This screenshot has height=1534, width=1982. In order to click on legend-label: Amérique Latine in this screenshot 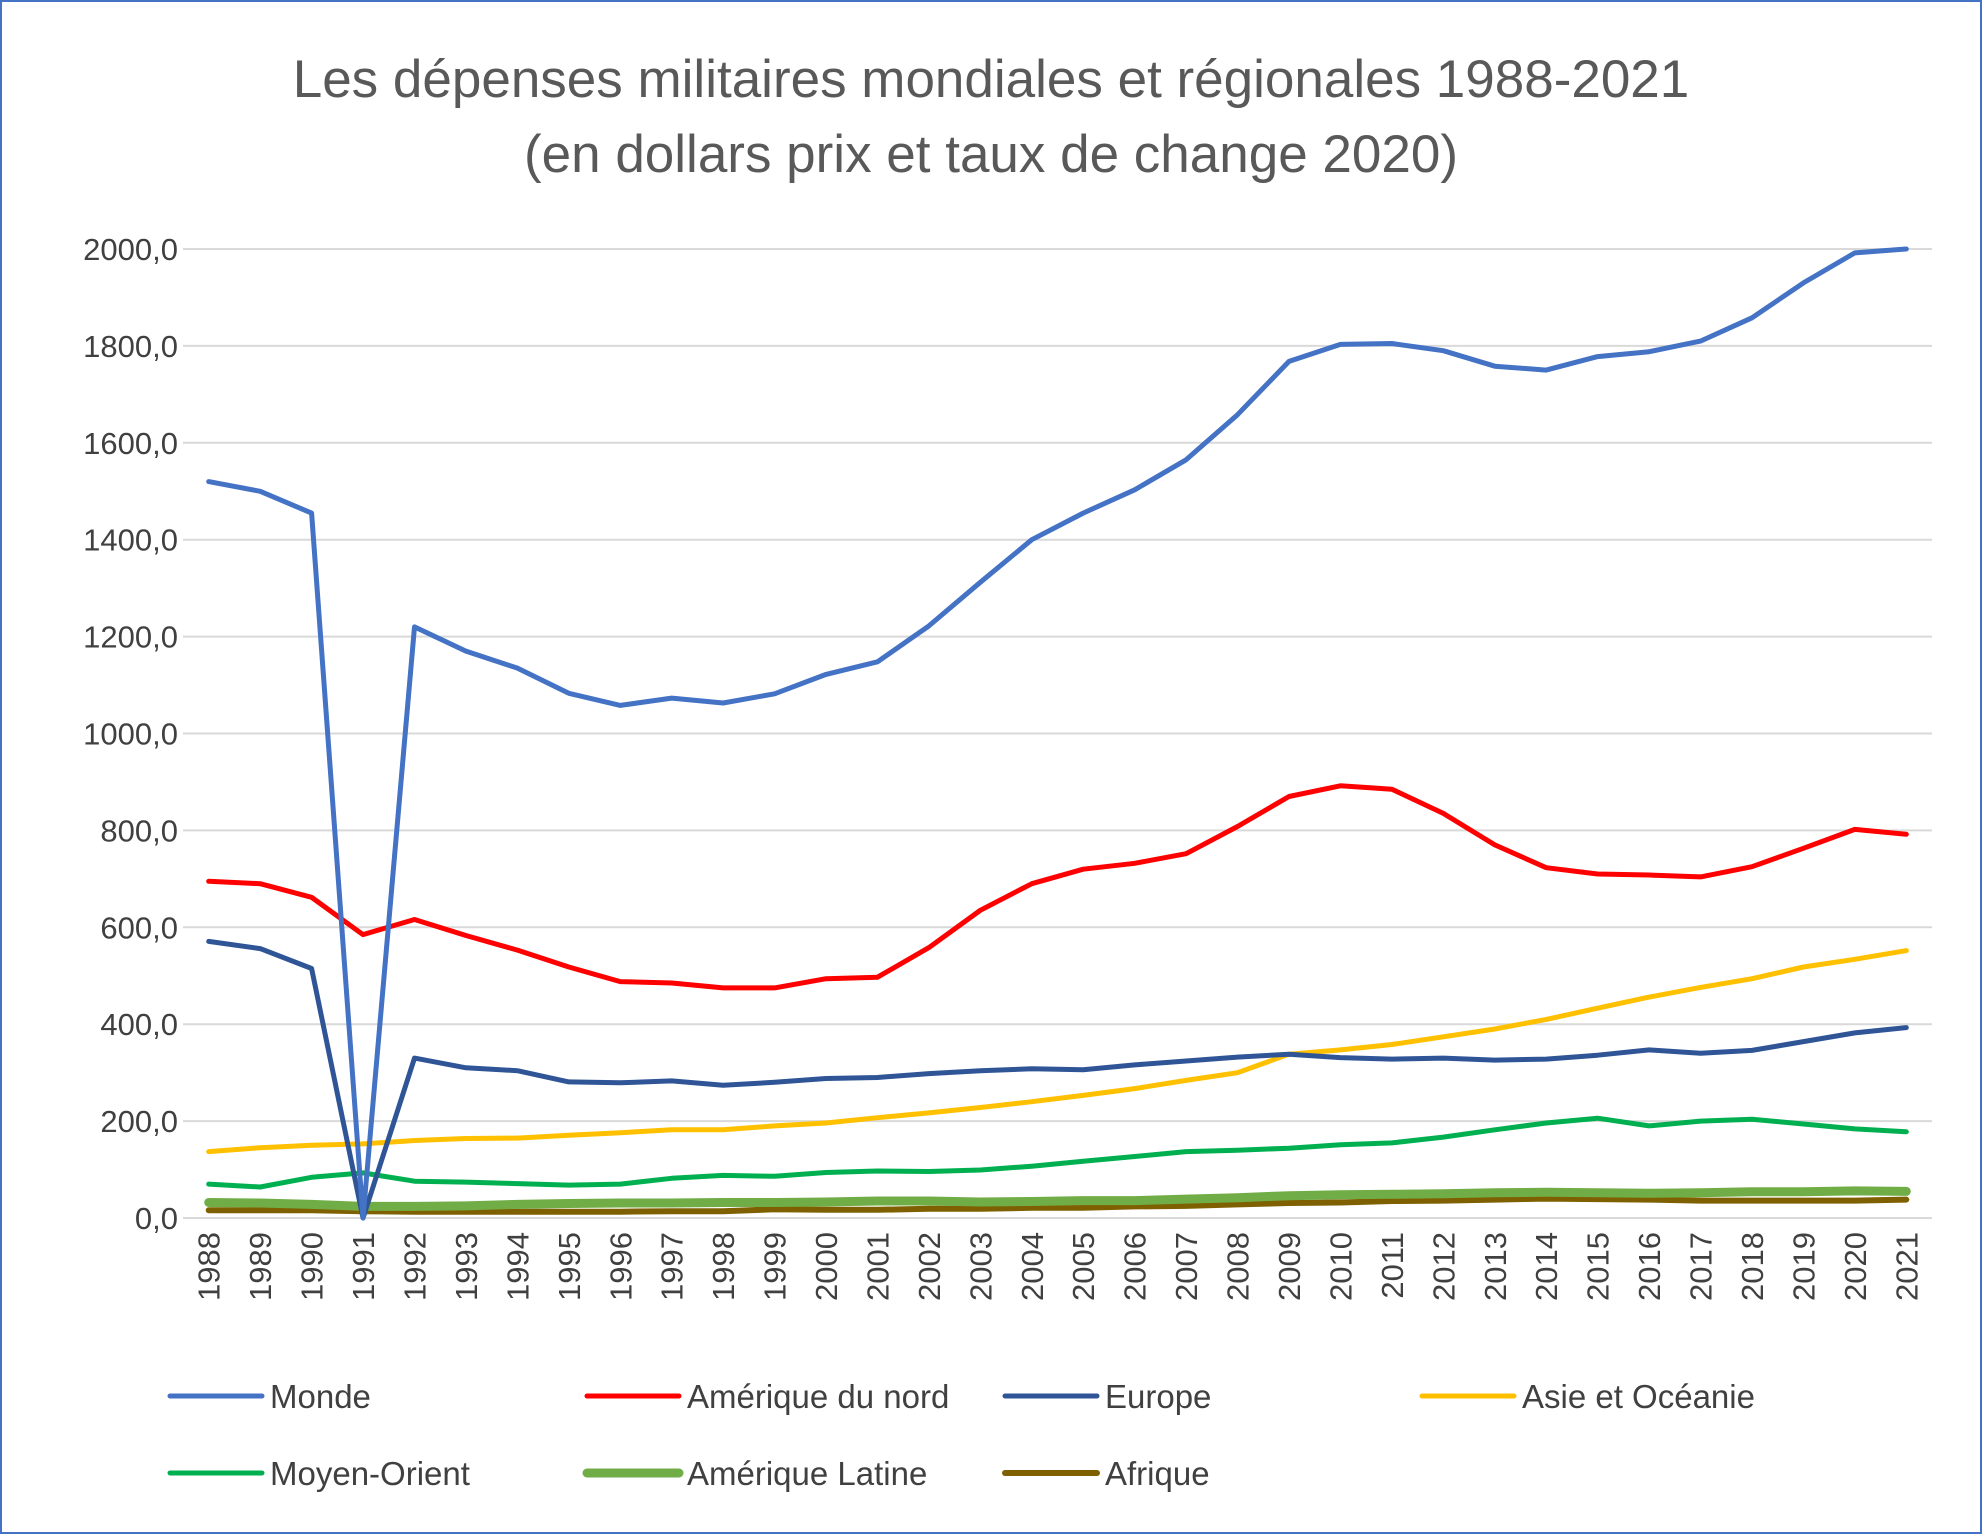, I will do `click(807, 1473)`.